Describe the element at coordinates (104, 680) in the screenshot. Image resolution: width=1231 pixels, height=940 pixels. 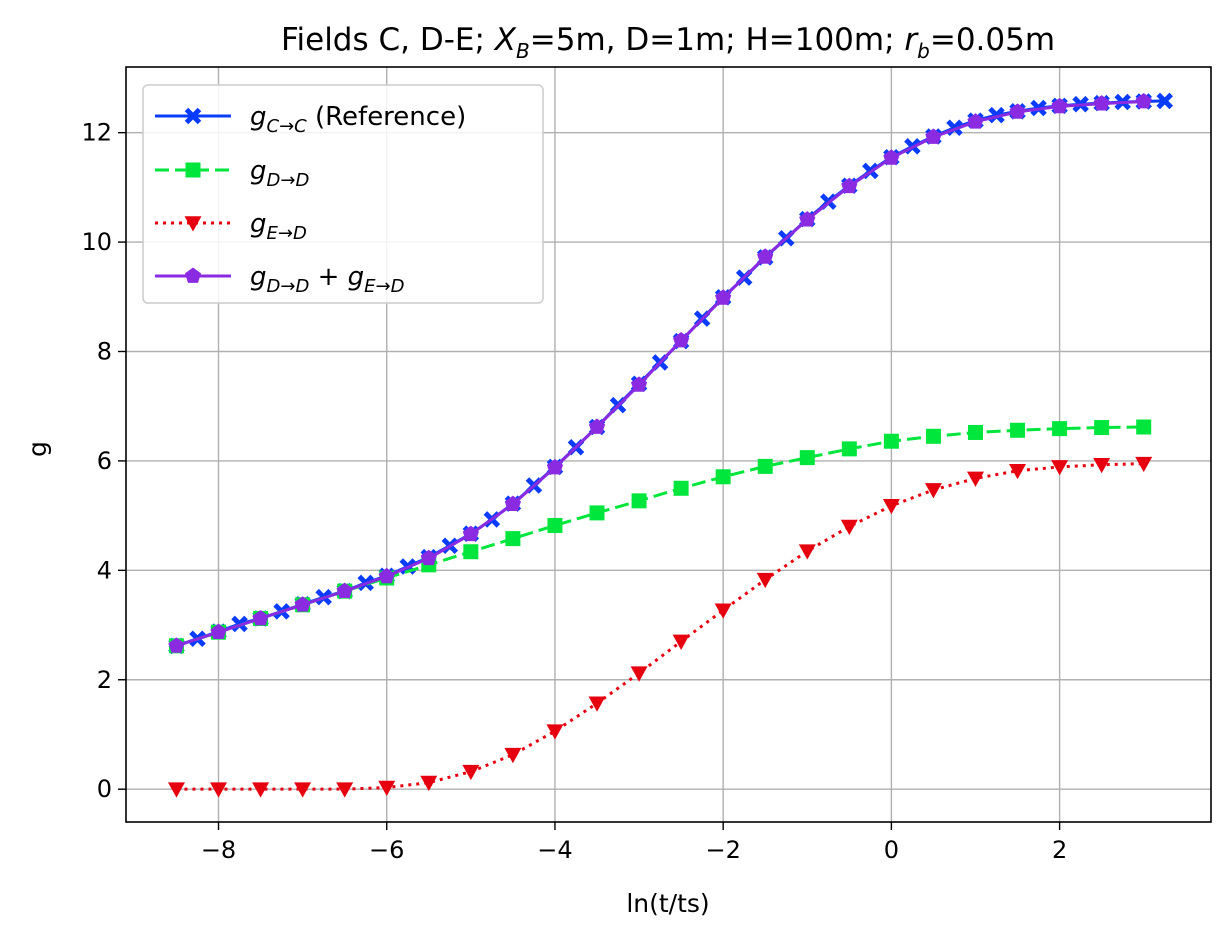
I see `y-tick-label: 2` at that location.